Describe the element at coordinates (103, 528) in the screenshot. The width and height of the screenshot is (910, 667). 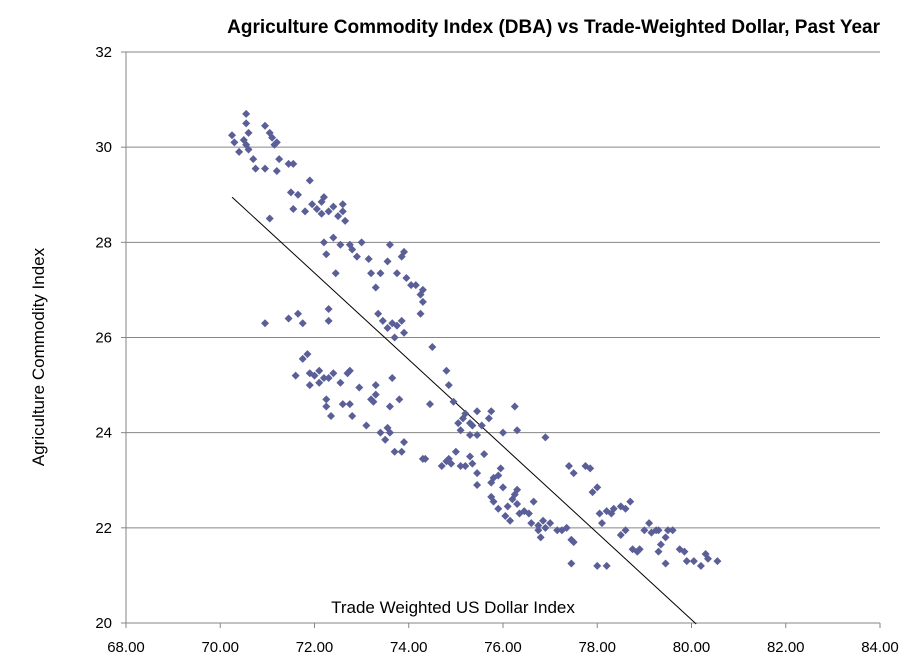
I see `y-tick-label: 22` at that location.